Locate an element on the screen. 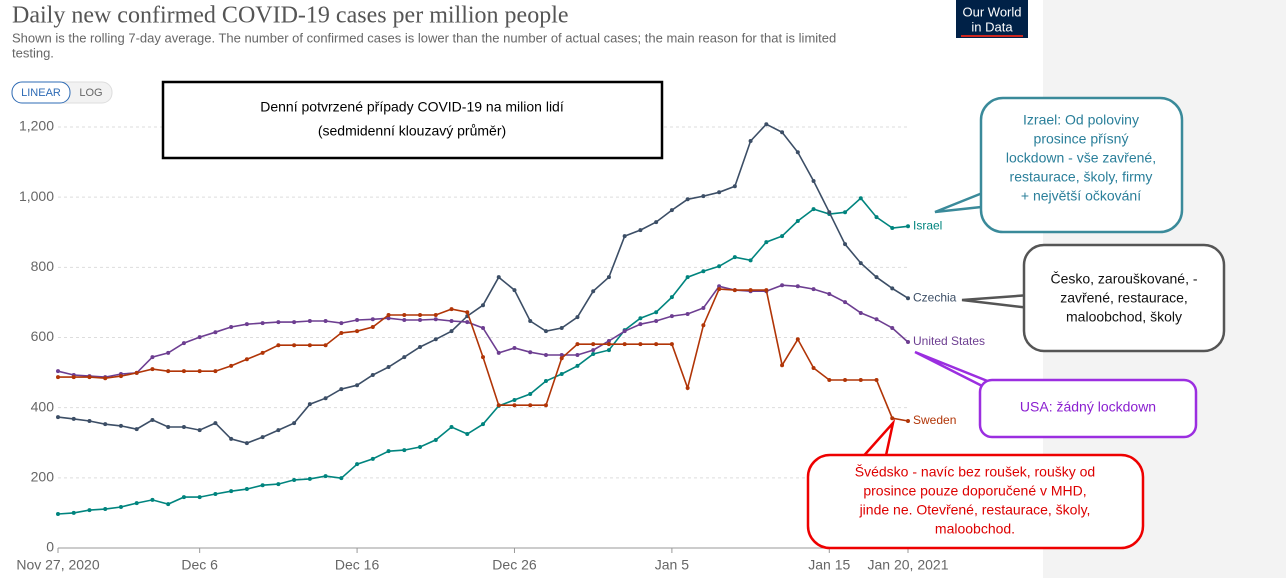 Image resolution: width=1286 pixels, height=578 pixels. logo-text: in Data is located at coordinates (992, 26).